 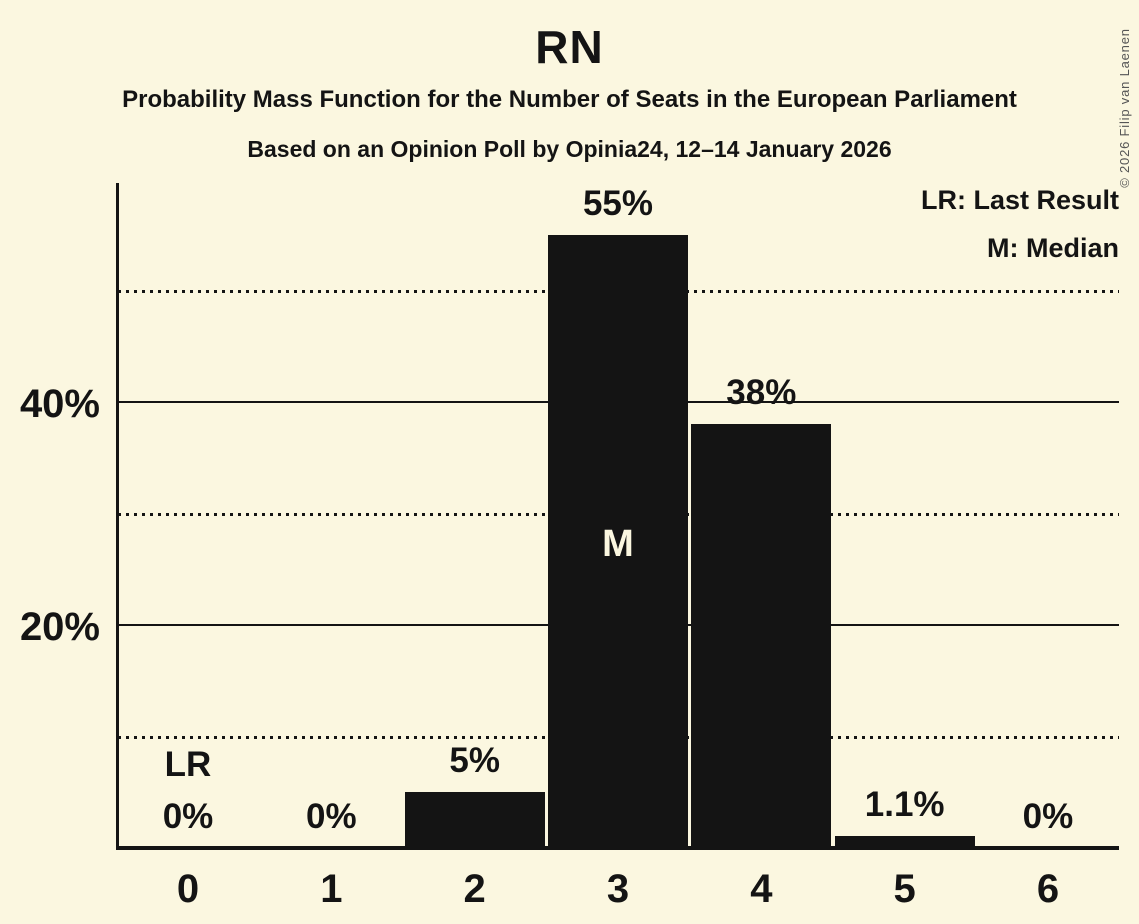 What do you see at coordinates (1053, 248) in the screenshot?
I see `legend-median: M: Median` at bounding box center [1053, 248].